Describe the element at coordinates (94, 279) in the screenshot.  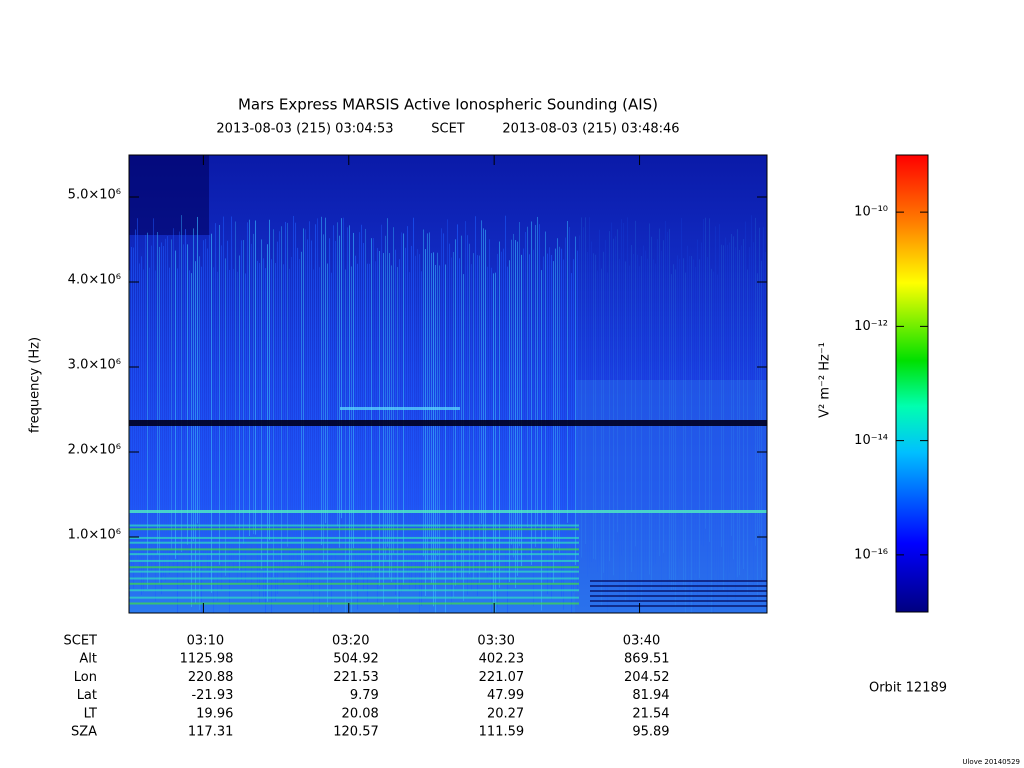
I see `y-tick-label: 4.0×10⁶` at that location.